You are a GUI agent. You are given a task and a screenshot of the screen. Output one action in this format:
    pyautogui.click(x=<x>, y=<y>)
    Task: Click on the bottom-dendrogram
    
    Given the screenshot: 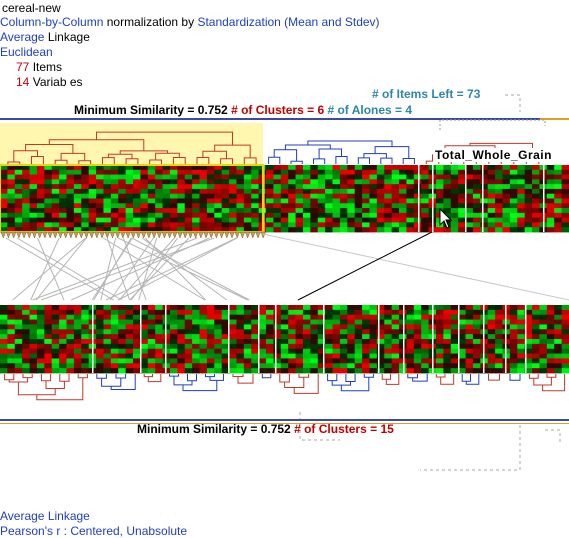 What is the action you would take?
    pyautogui.click(x=285, y=387)
    